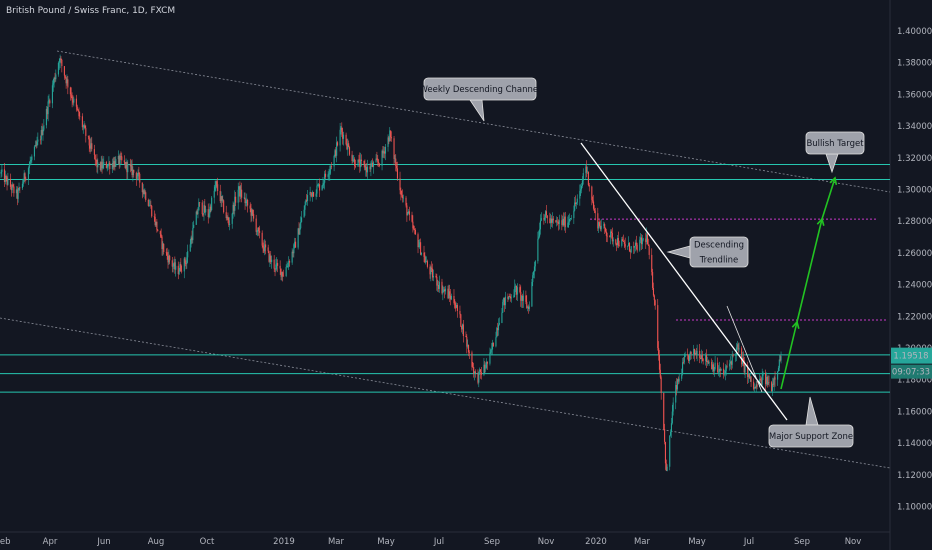  Describe the element at coordinates (479, 90) in the screenshot. I see `channel-callout-text: Weekly Descending Channel` at that location.